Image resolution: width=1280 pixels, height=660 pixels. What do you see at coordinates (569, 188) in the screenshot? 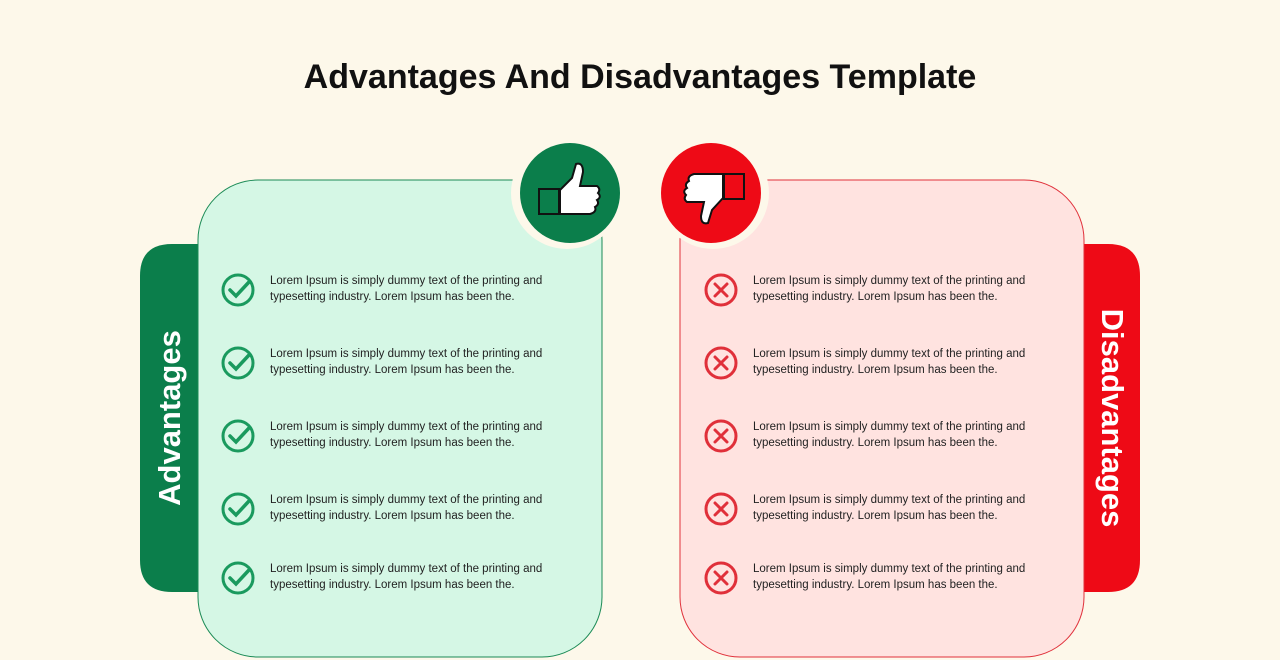
I see `thumbs-up-icon` at bounding box center [569, 188].